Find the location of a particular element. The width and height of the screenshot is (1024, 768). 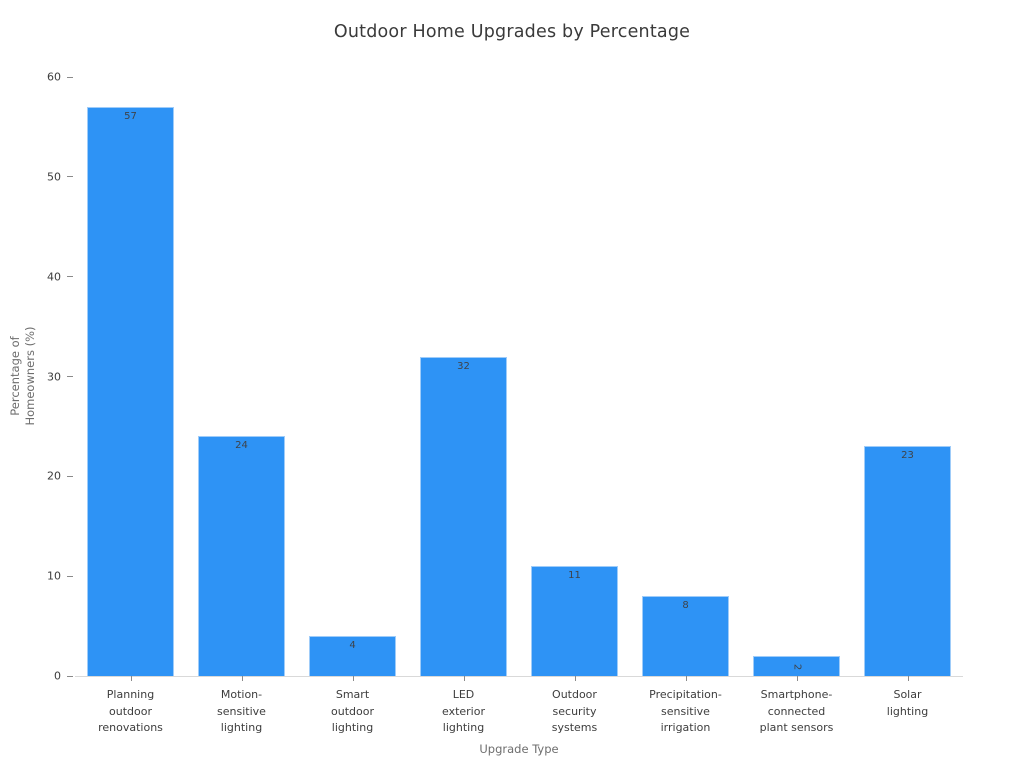

bar-value-label: 23 is located at coordinates (907, 456).